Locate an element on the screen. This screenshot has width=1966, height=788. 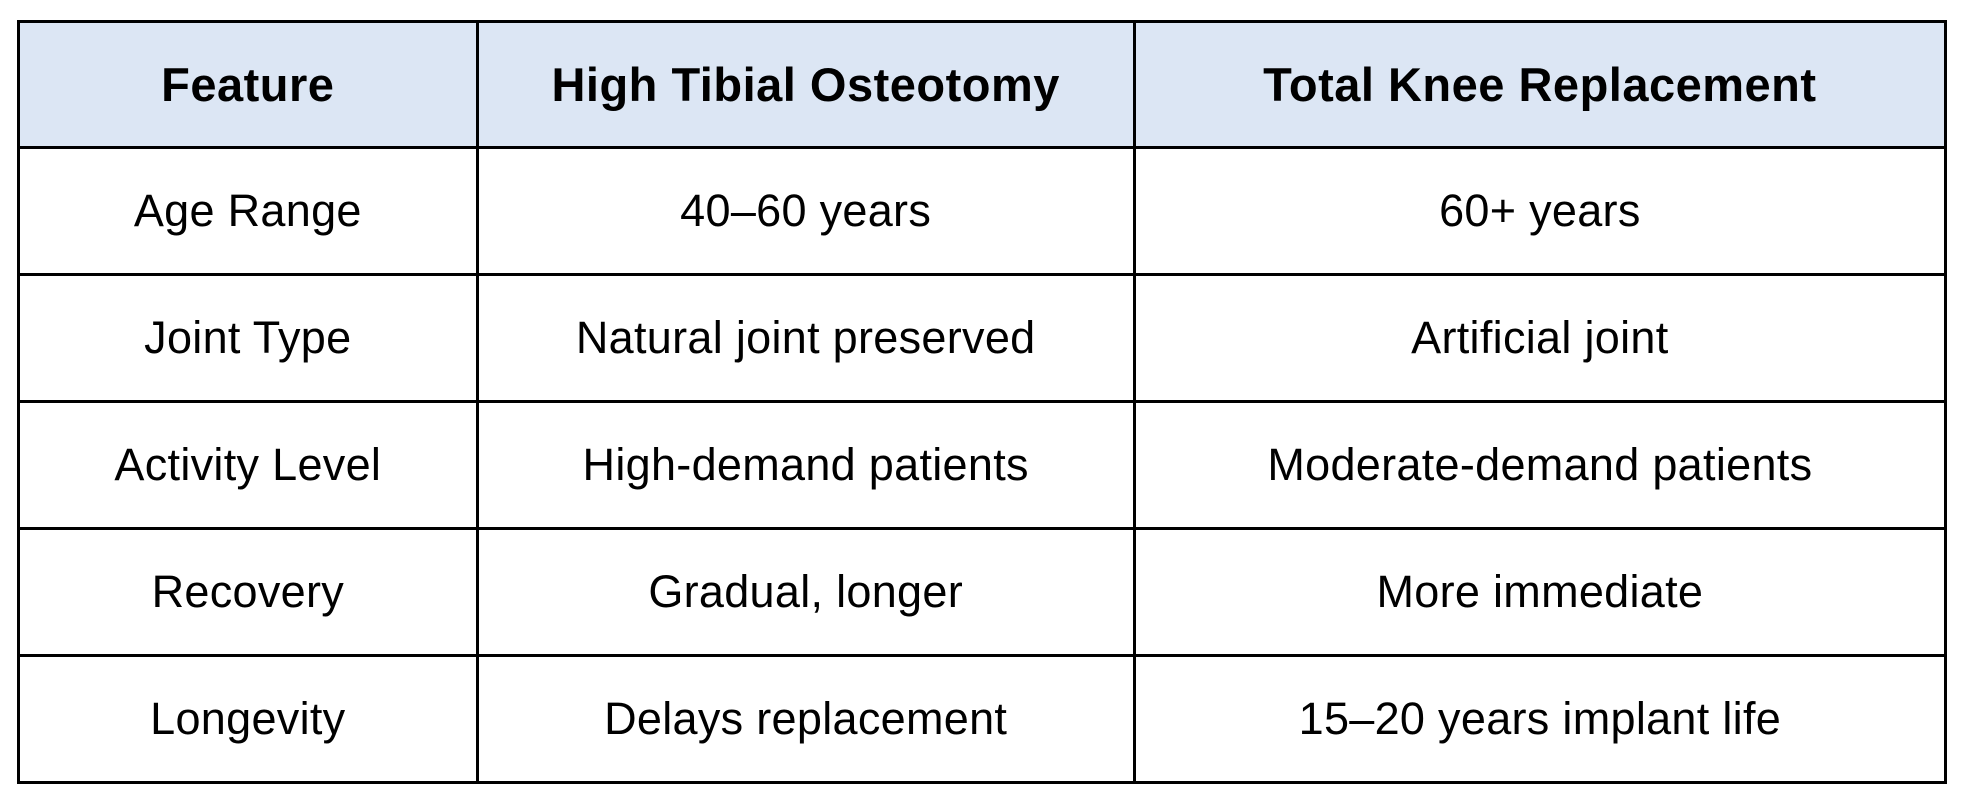
cell-activity-level-tkr: Moderate-demand patients is located at coordinates (1540, 465).